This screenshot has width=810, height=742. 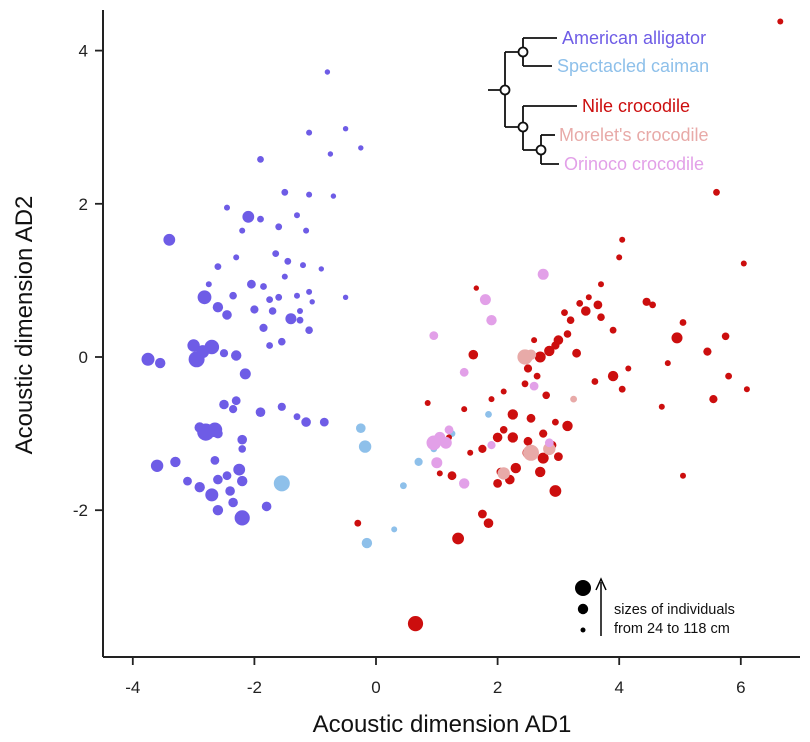 I want to click on y-tick-label: -2, so click(x=80, y=510).